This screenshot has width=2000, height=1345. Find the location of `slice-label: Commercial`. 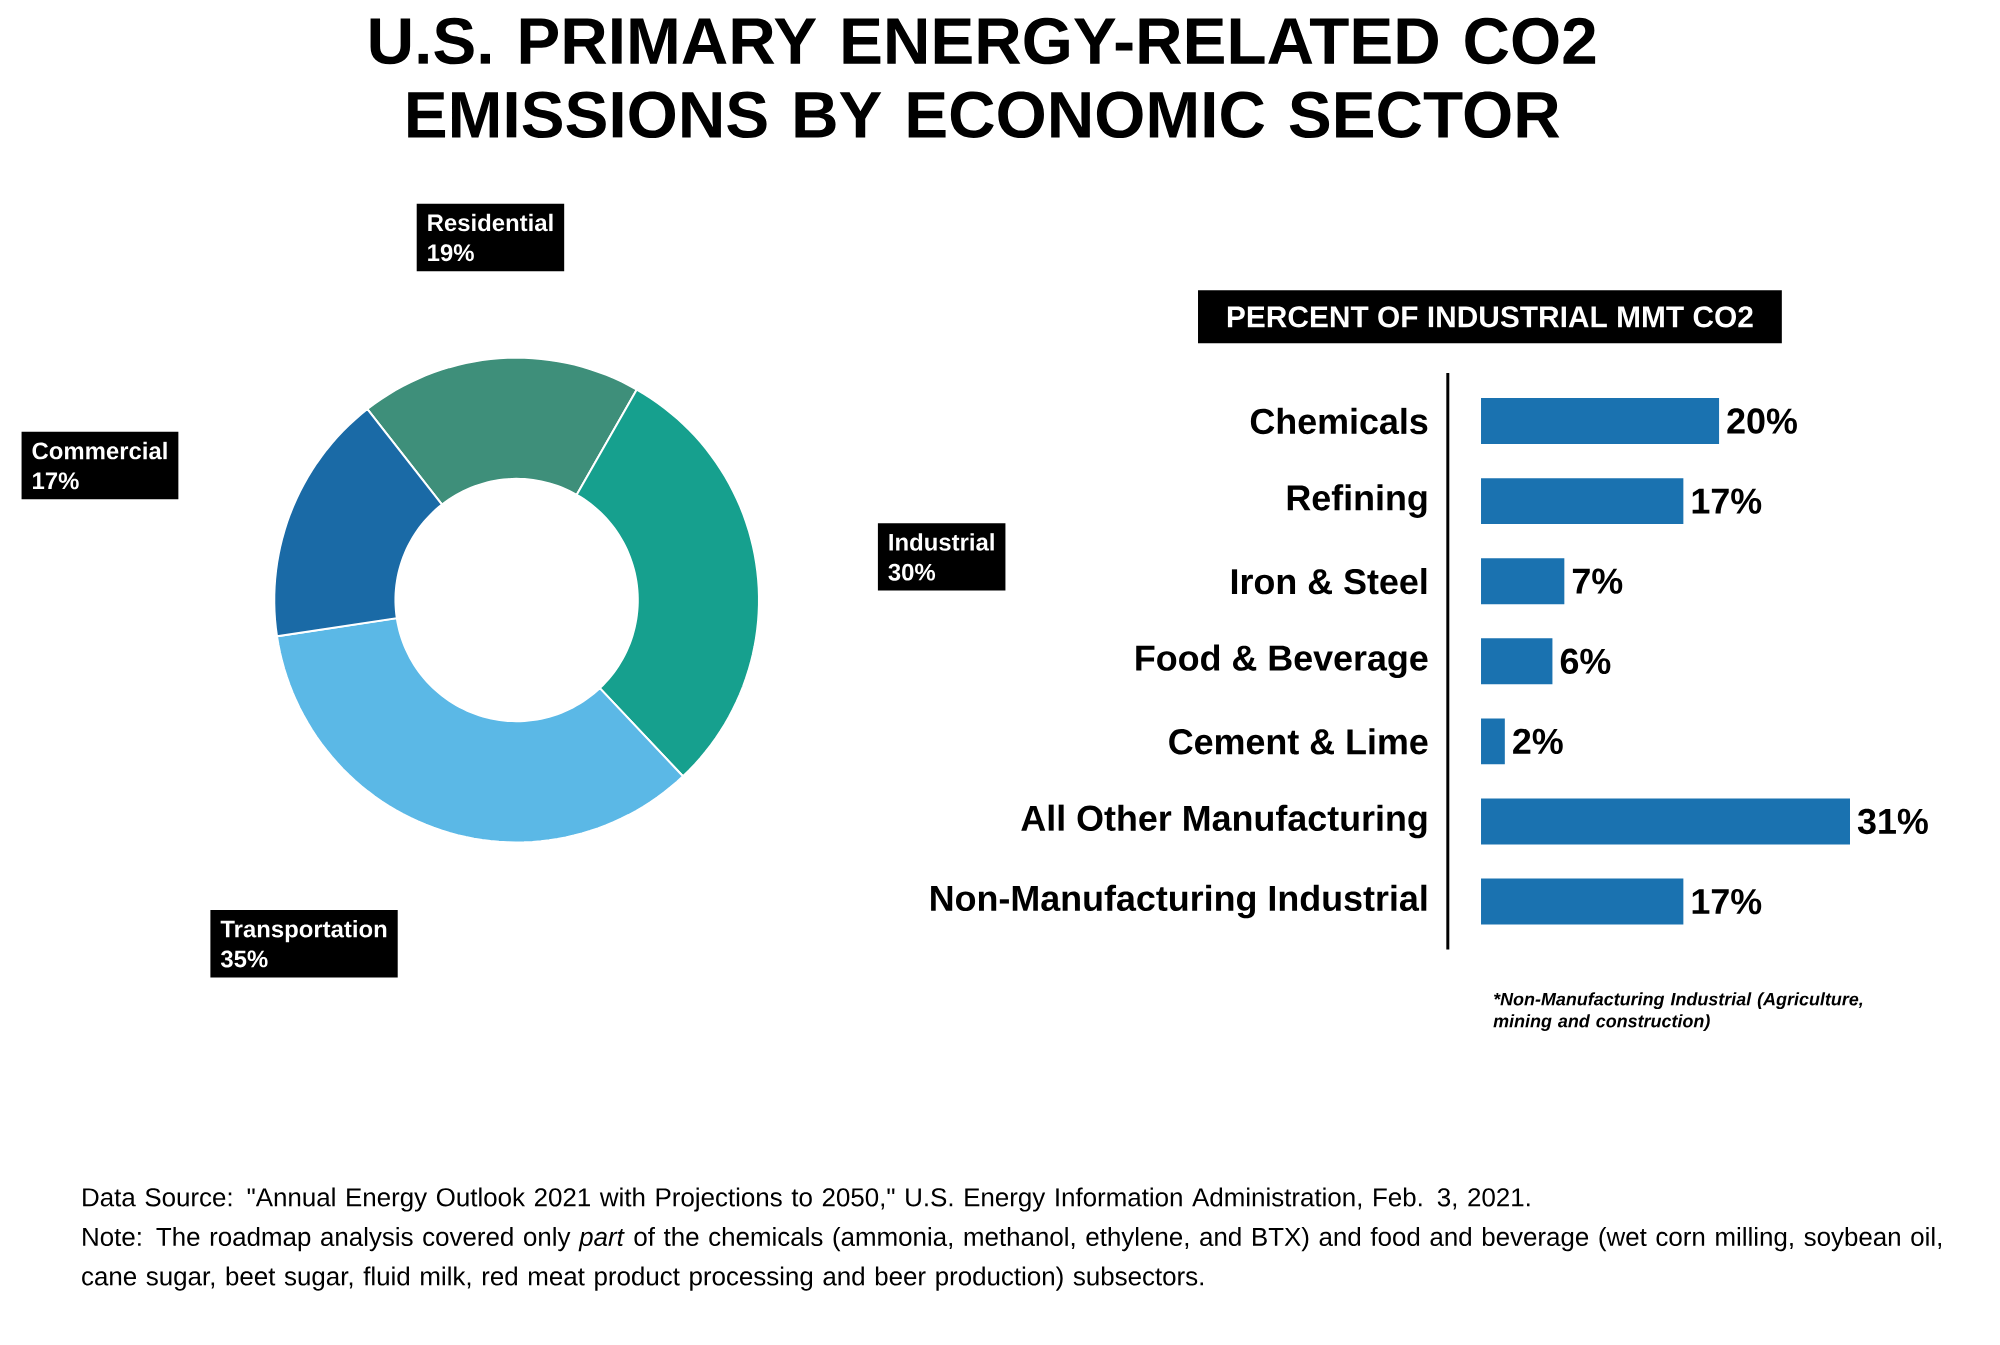

slice-label: Commercial is located at coordinates (99, 450).